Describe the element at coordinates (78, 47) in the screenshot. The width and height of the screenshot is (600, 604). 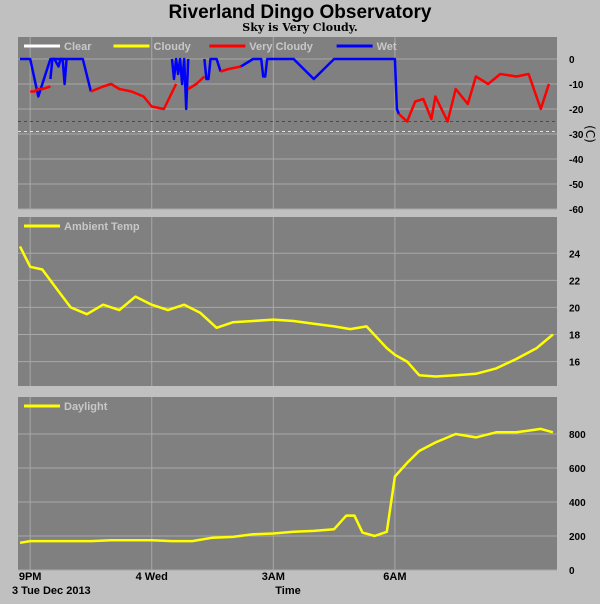
I see `legend-entry: Clear` at that location.